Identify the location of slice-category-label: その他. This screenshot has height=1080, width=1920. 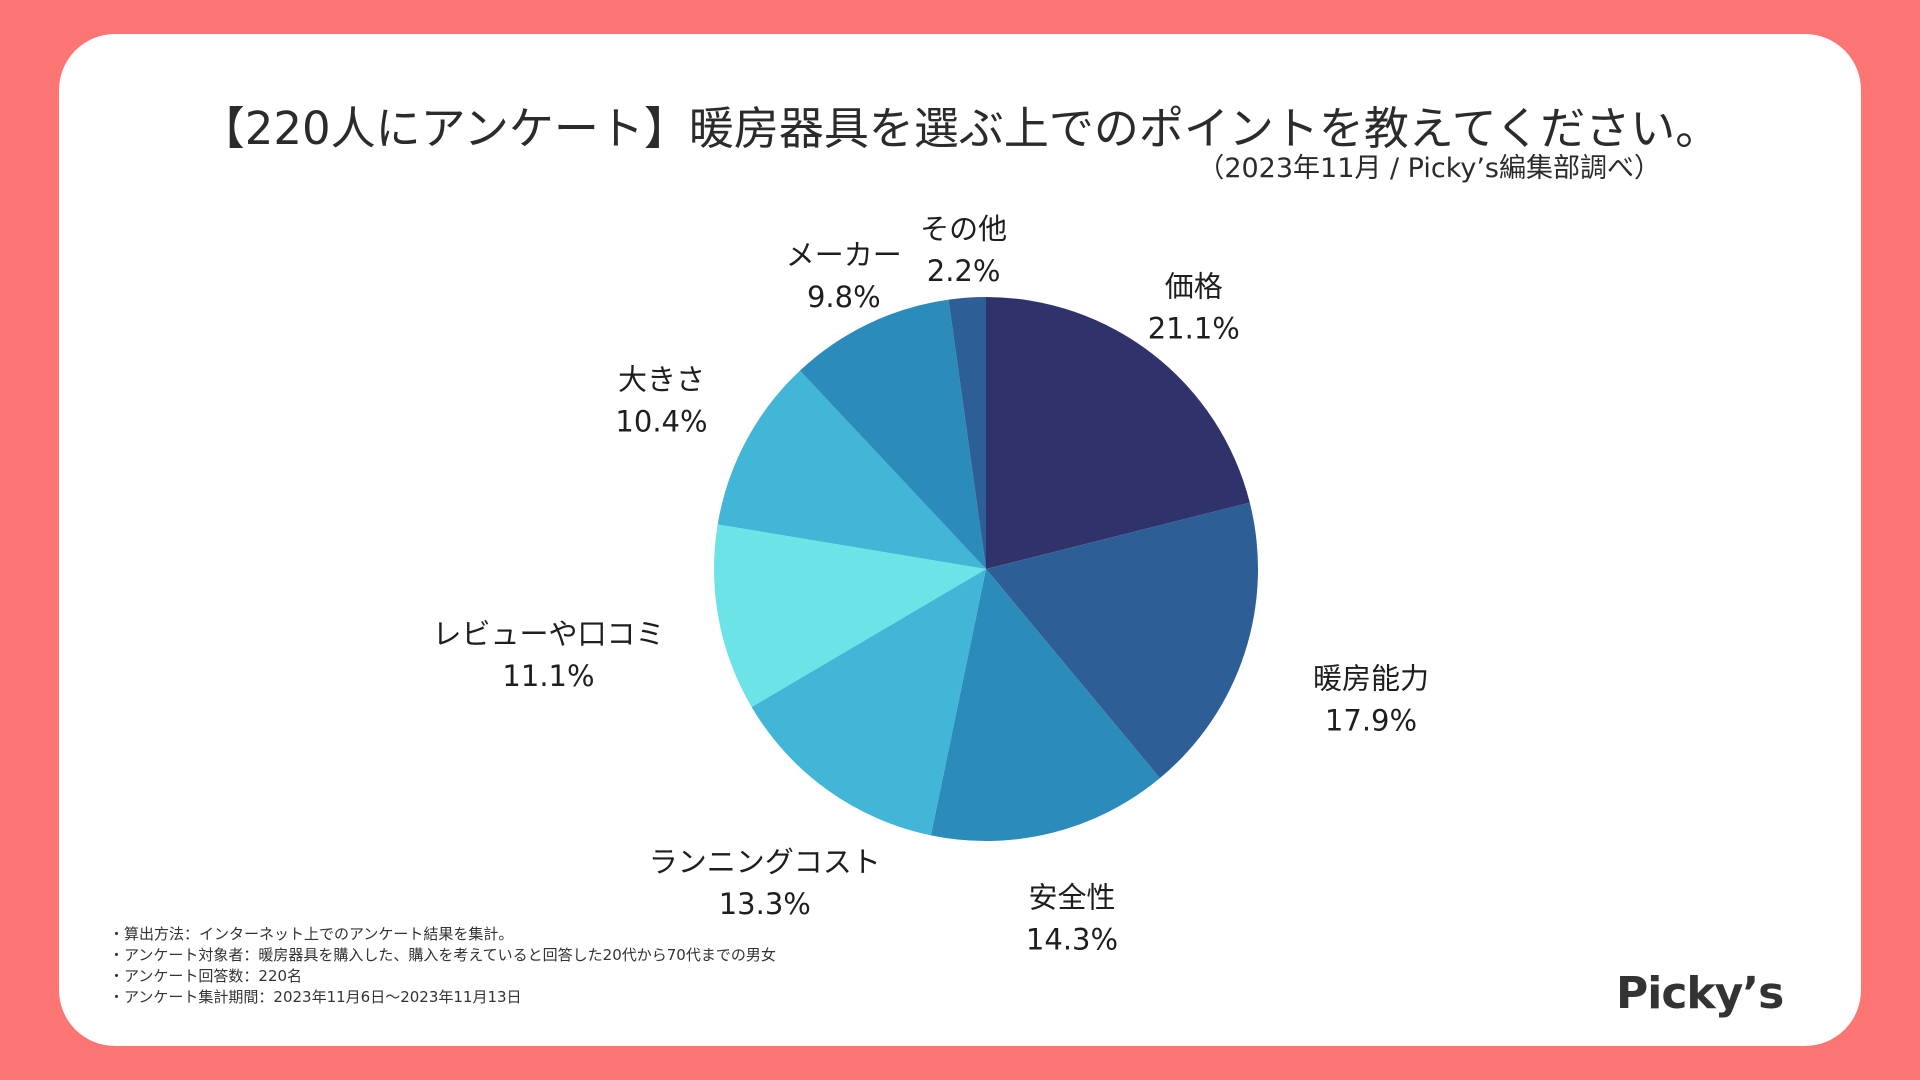
(963, 229).